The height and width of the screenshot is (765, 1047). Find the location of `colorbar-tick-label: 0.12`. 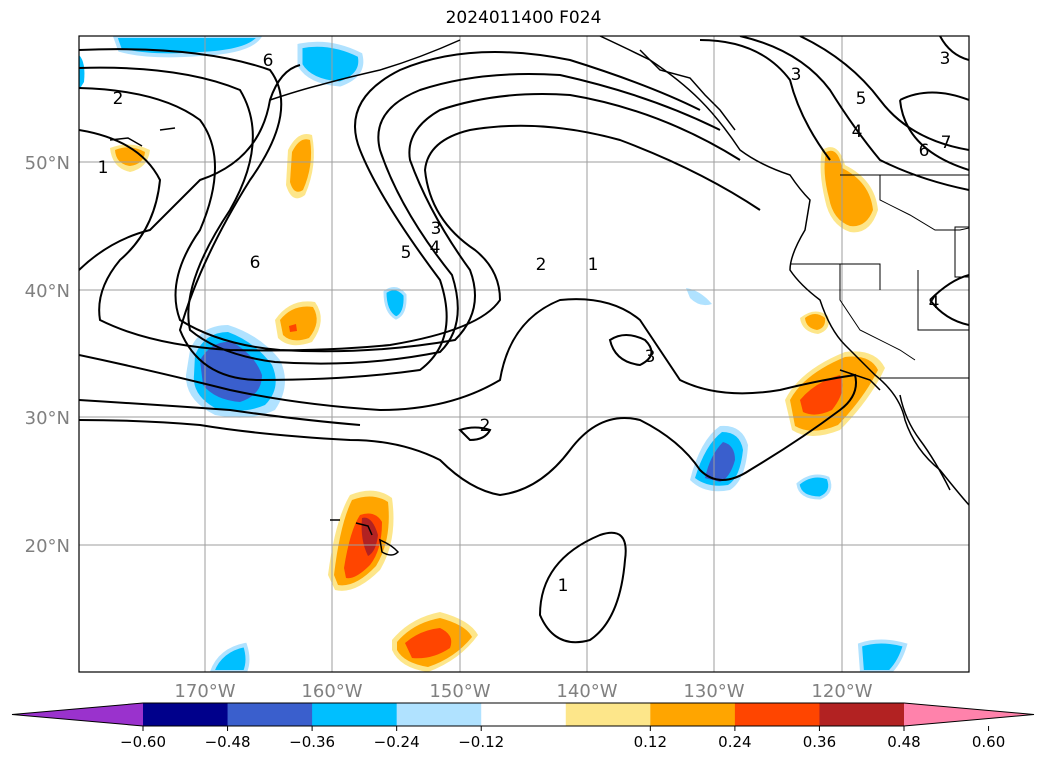

colorbar-tick-label: 0.12 is located at coordinates (650, 742).